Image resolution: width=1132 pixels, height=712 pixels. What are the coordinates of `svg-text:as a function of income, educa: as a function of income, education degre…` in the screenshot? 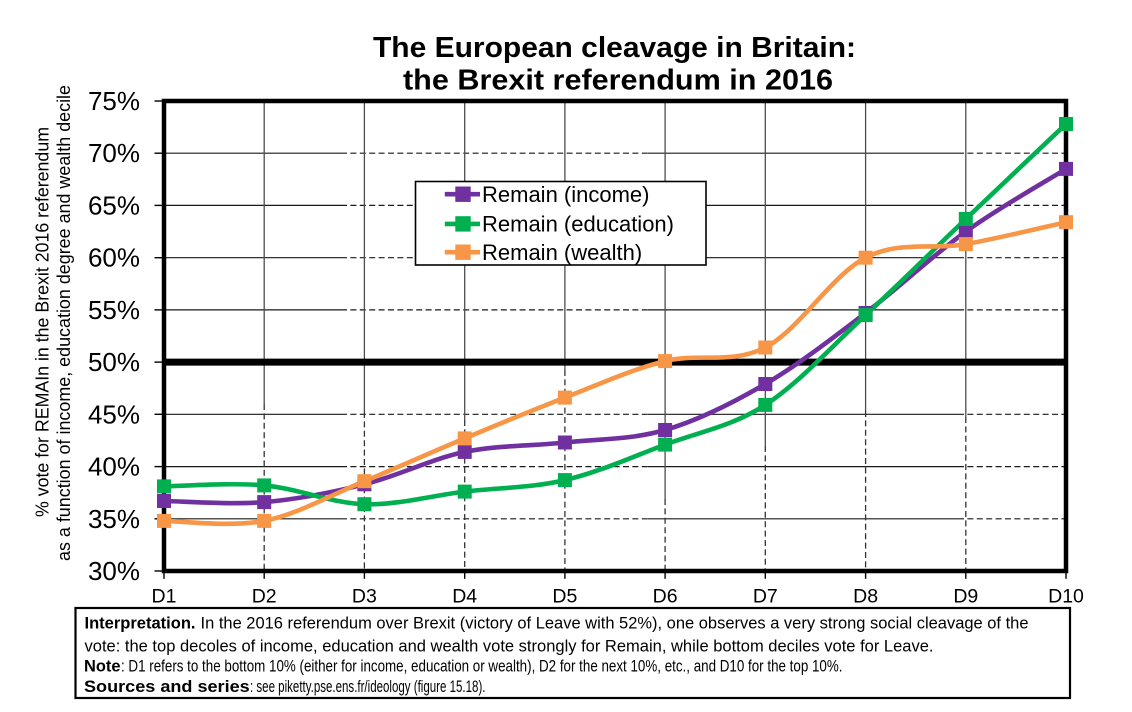 It's located at (64, 323).